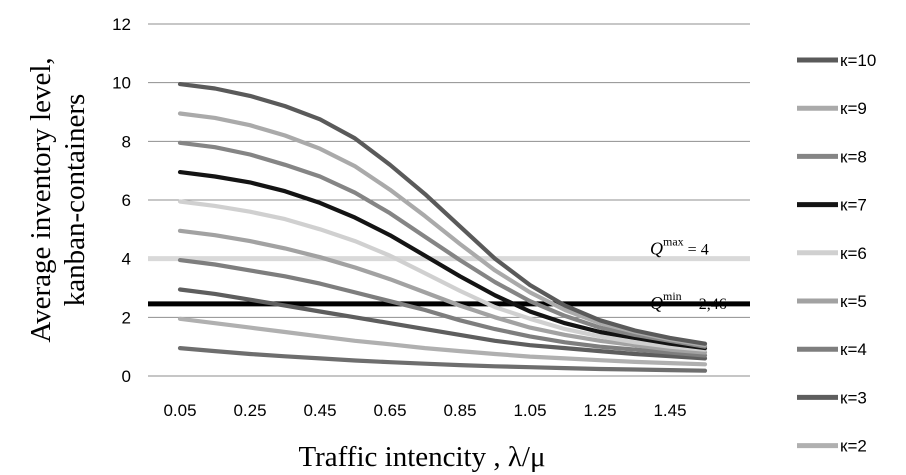  Describe the element at coordinates (126, 141) in the screenshot. I see `y-tick-label: 8` at that location.